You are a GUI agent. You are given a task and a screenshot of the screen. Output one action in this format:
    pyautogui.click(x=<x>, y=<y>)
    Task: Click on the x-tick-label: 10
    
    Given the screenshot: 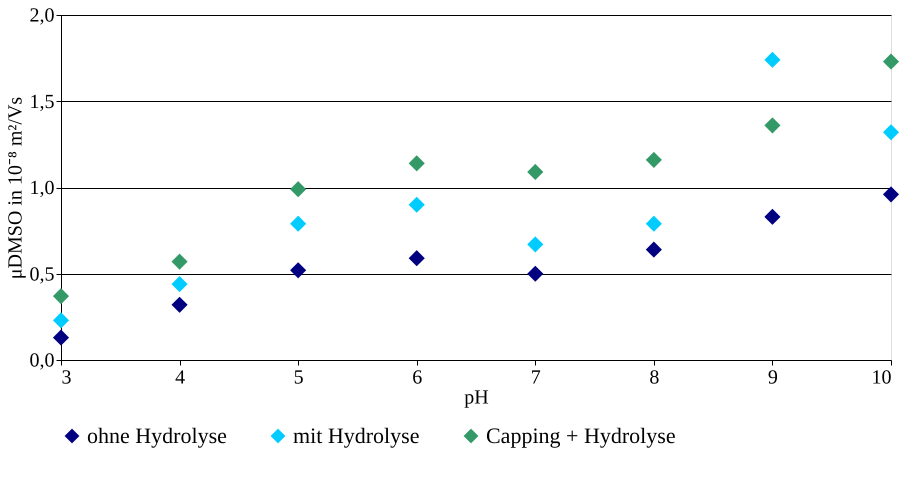 What is the action you would take?
    pyautogui.click(x=882, y=377)
    